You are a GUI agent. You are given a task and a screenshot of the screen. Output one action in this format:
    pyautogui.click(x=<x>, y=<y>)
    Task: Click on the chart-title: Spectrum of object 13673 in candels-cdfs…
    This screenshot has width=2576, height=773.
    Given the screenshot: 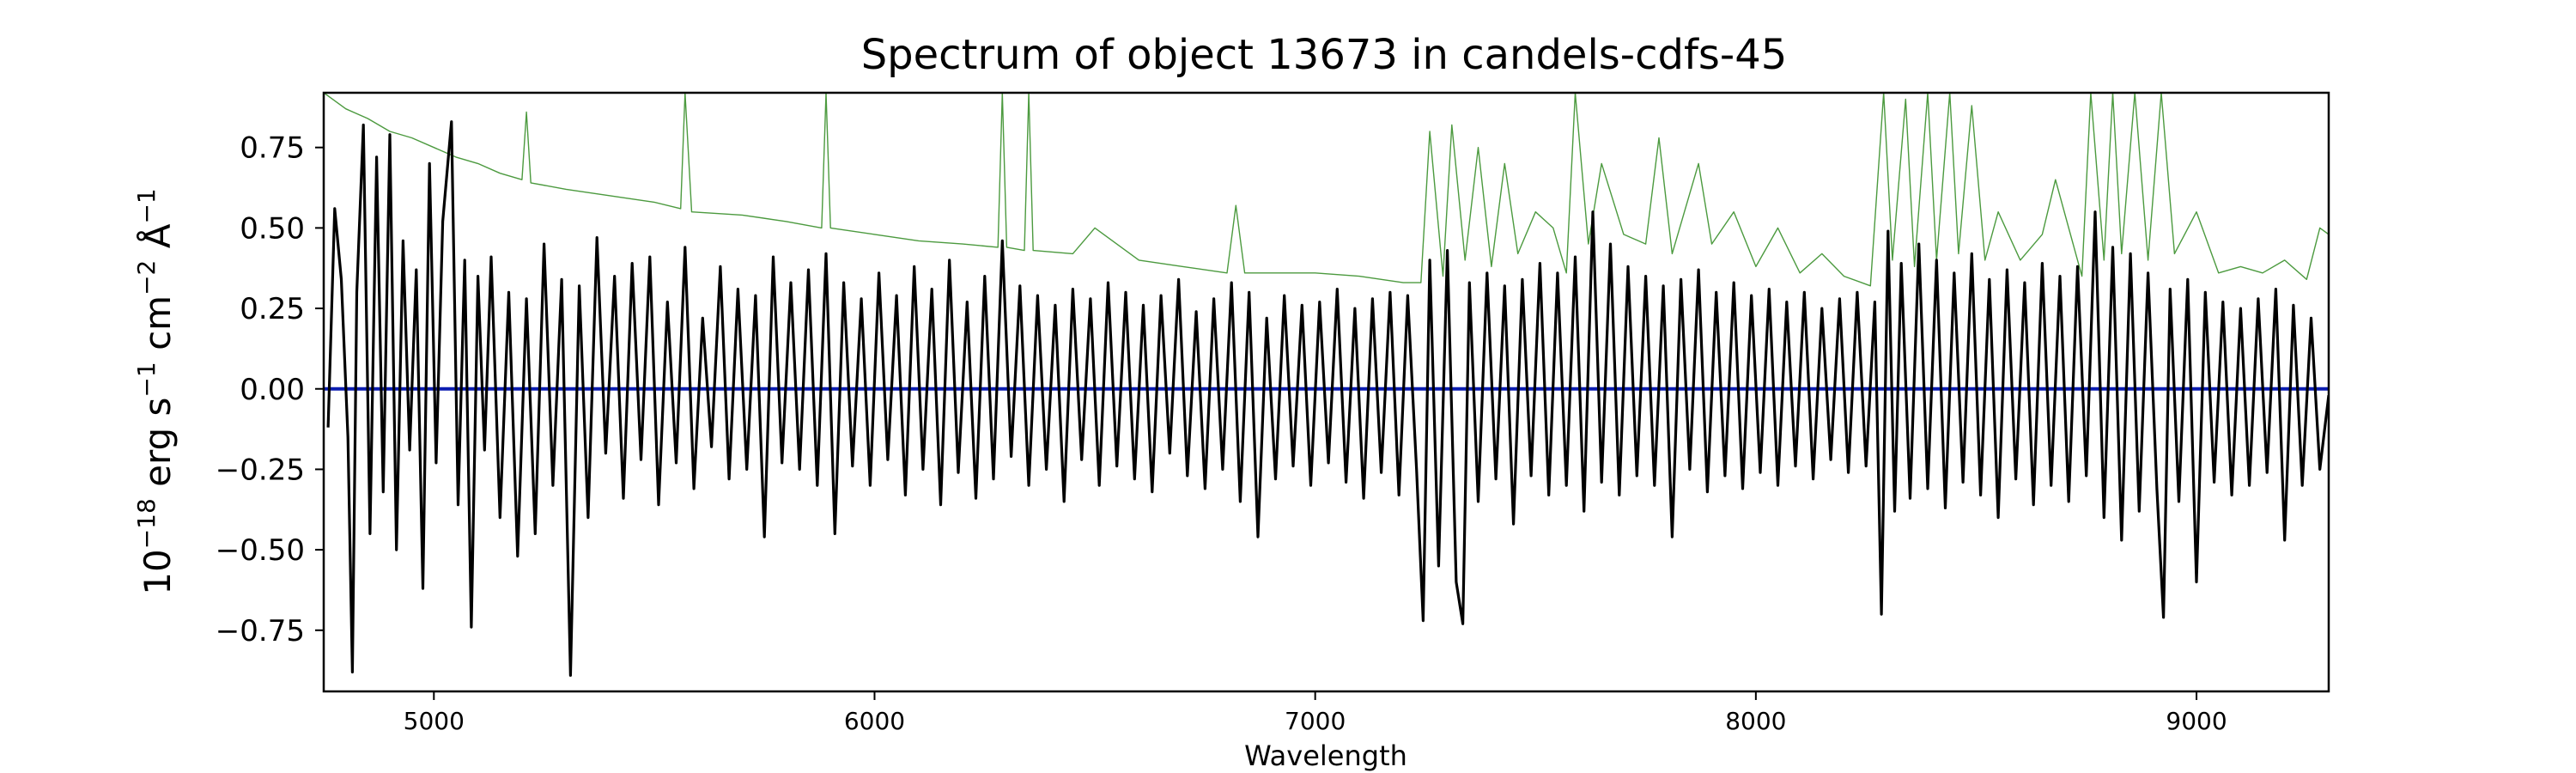 What is the action you would take?
    pyautogui.click(x=1324, y=55)
    